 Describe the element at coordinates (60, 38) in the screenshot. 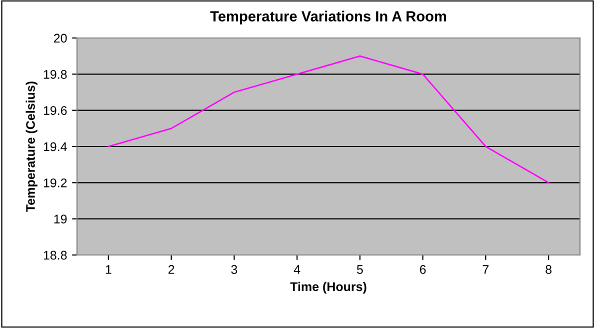

I see `y-tick-label: 20` at that location.